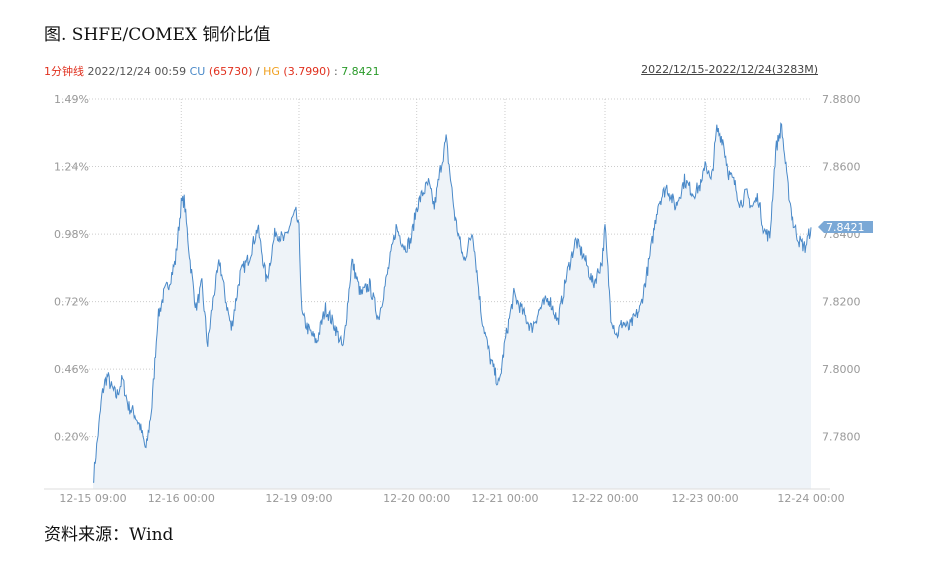 The width and height of the screenshot is (939, 570). Describe the element at coordinates (841, 437) in the screenshot. I see `right-tick-label: 7.7800` at that location.